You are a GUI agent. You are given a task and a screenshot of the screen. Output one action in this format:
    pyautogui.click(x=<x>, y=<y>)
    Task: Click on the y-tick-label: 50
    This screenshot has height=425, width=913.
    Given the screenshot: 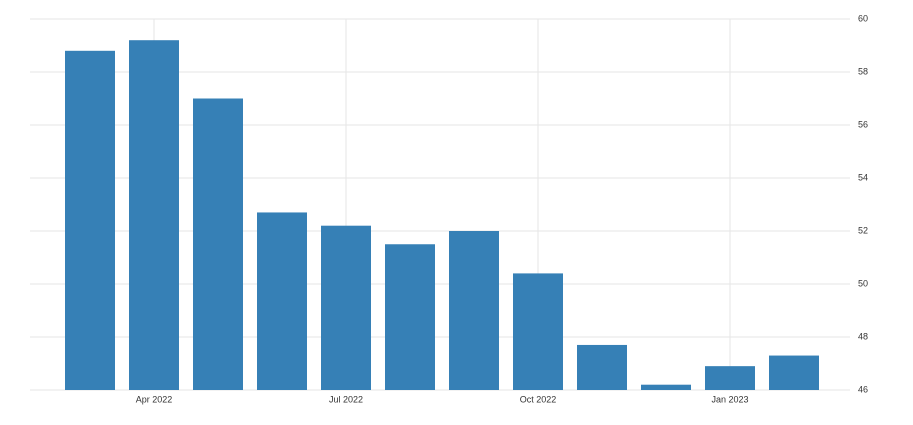 What is the action you would take?
    pyautogui.click(x=863, y=283)
    